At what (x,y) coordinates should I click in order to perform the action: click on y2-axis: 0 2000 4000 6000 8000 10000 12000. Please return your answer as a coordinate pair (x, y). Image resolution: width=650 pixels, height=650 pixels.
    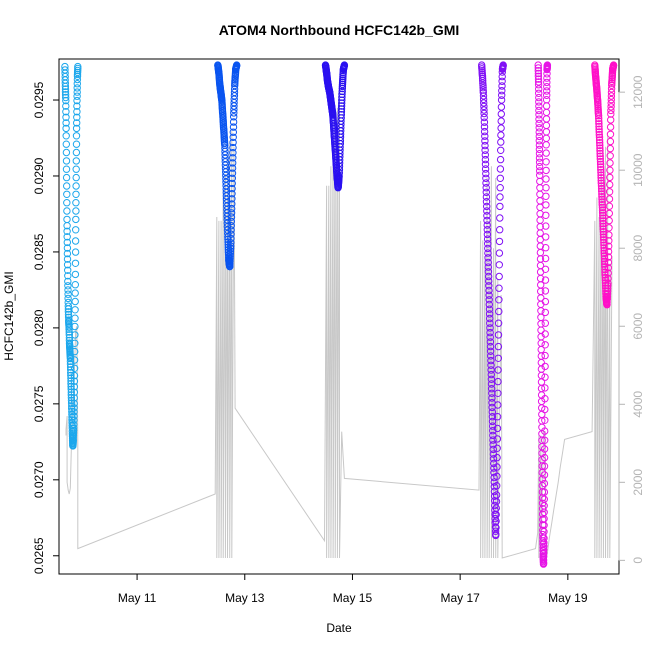
    Looking at the image, I should click on (631, 319).